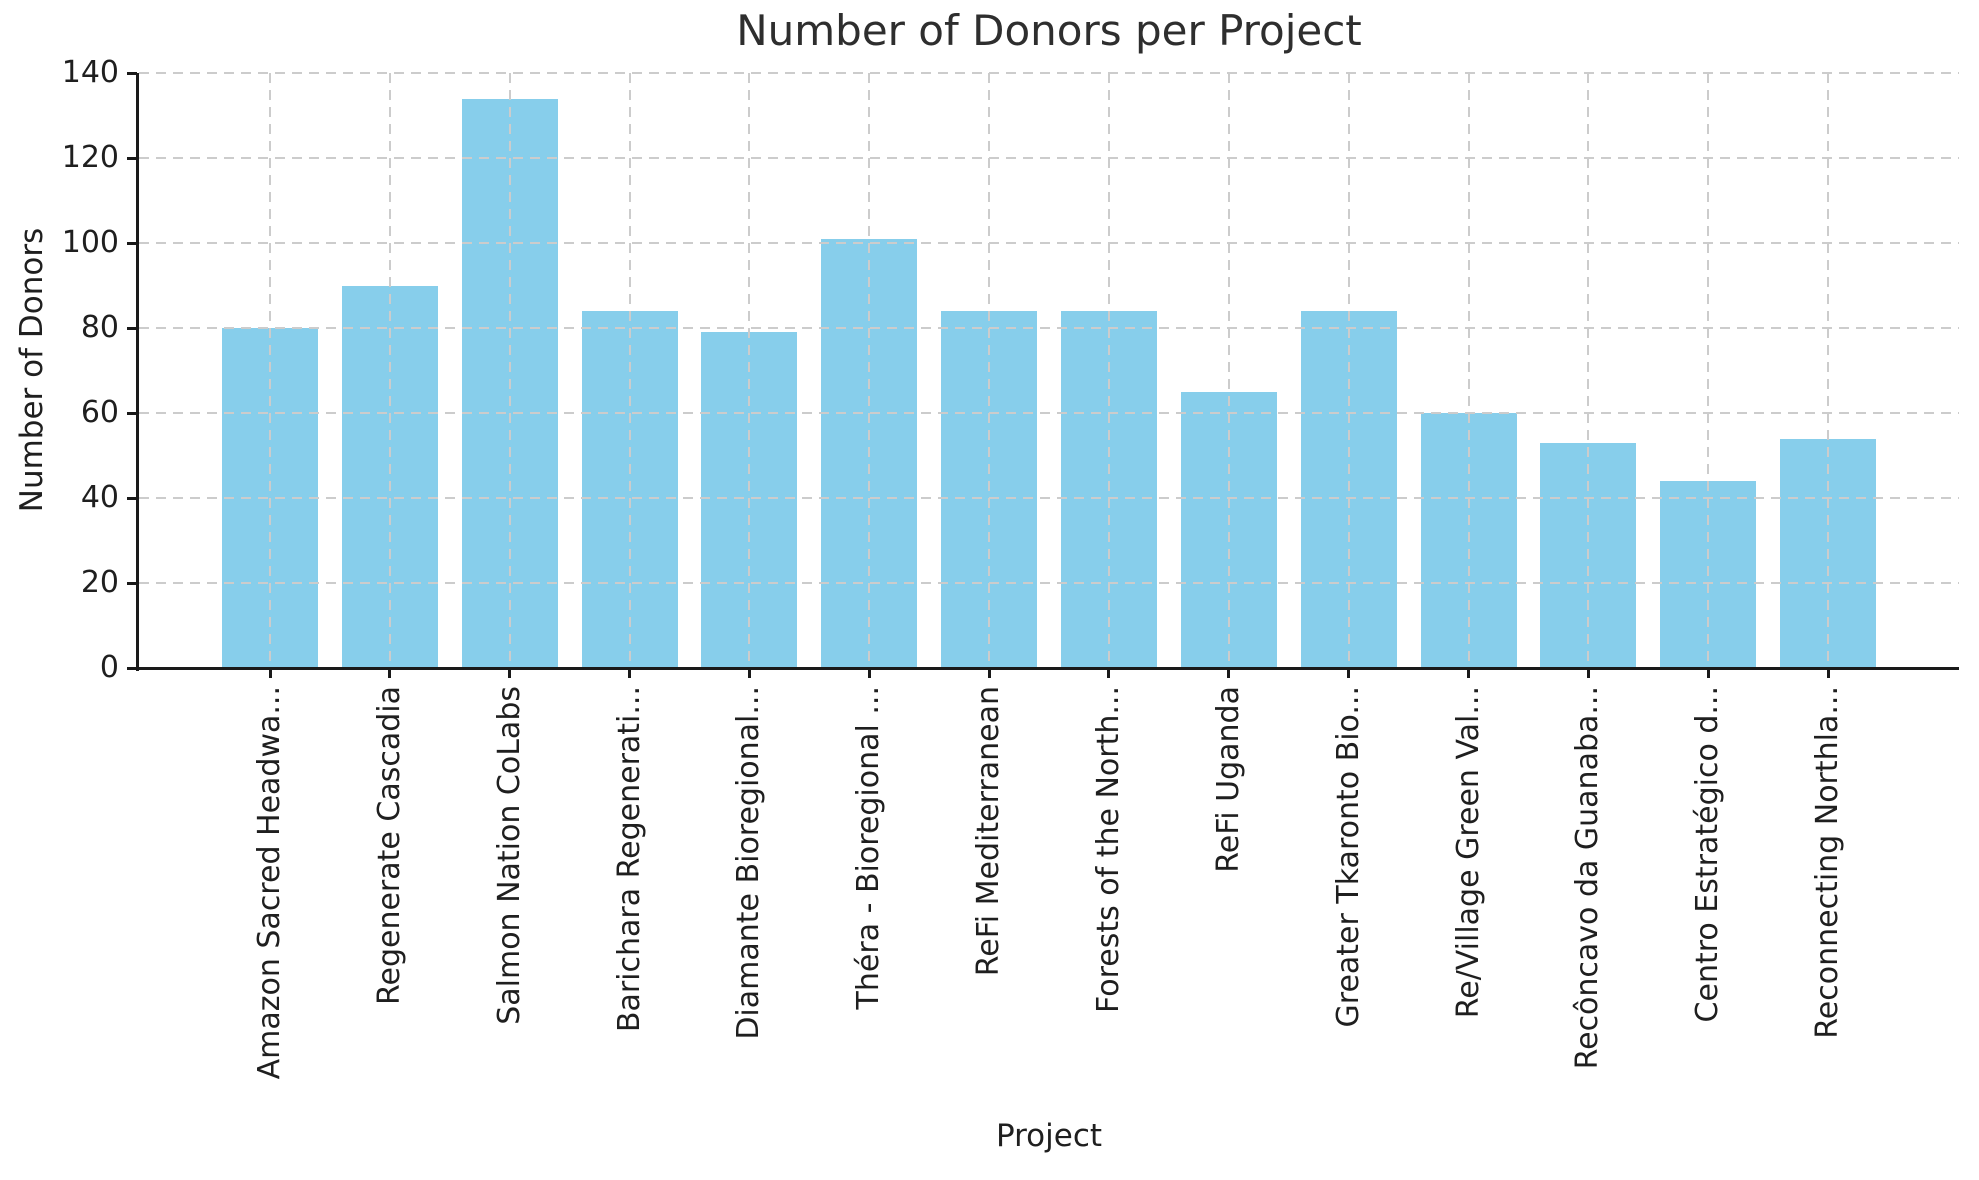  What do you see at coordinates (509, 855) in the screenshot?
I see `x-tick-label-3: Salmon Nation CoLabs` at bounding box center [509, 855].